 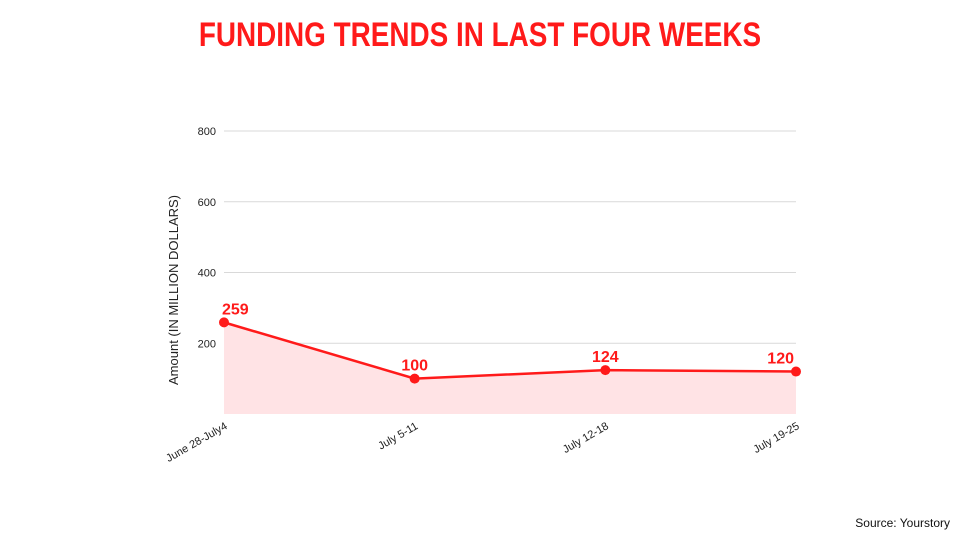 What do you see at coordinates (902, 523) in the screenshot?
I see `source-note: Source: Yourstory` at bounding box center [902, 523].